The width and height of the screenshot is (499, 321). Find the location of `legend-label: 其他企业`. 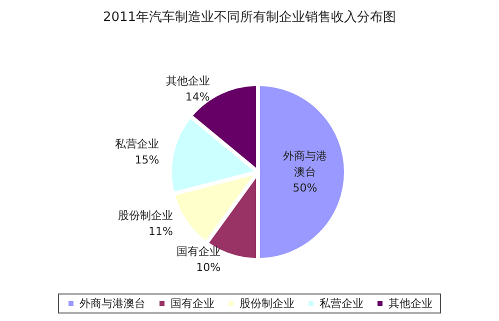

legend-label: 其他企业 is located at coordinates (410, 303).